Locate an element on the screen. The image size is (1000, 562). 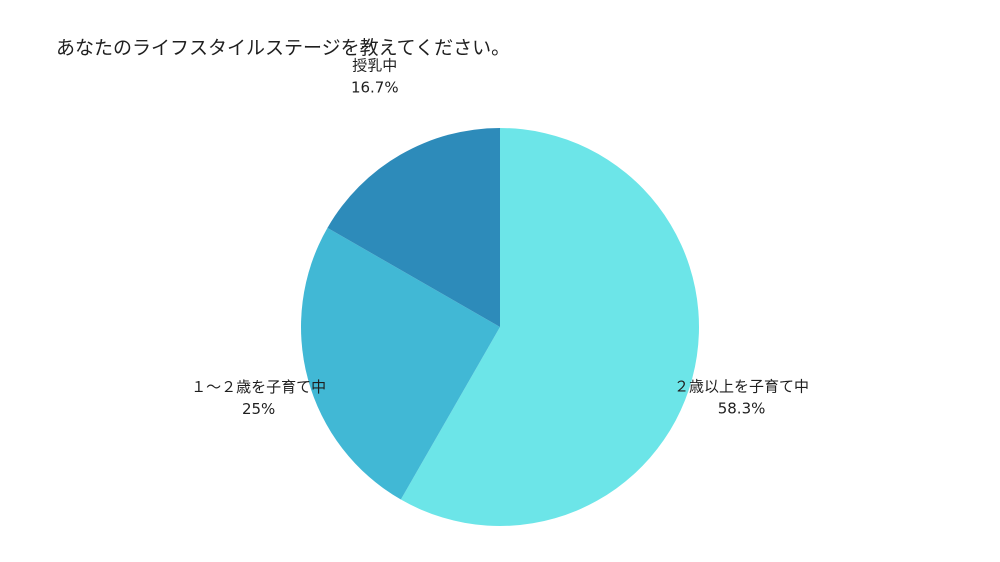
slice-value-label: 58.3% is located at coordinates (742, 408).